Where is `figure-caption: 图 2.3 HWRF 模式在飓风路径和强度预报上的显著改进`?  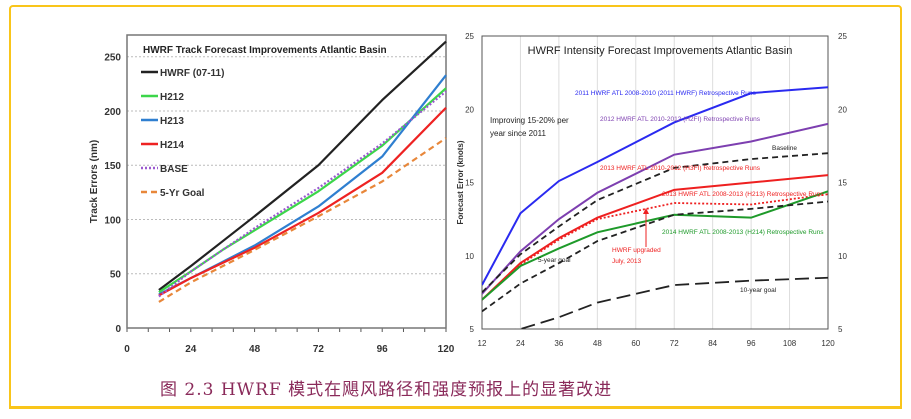 figure-caption: 图 2.3 HWRF 模式在飓风路径和强度预报上的显著改进 is located at coordinates (386, 390).